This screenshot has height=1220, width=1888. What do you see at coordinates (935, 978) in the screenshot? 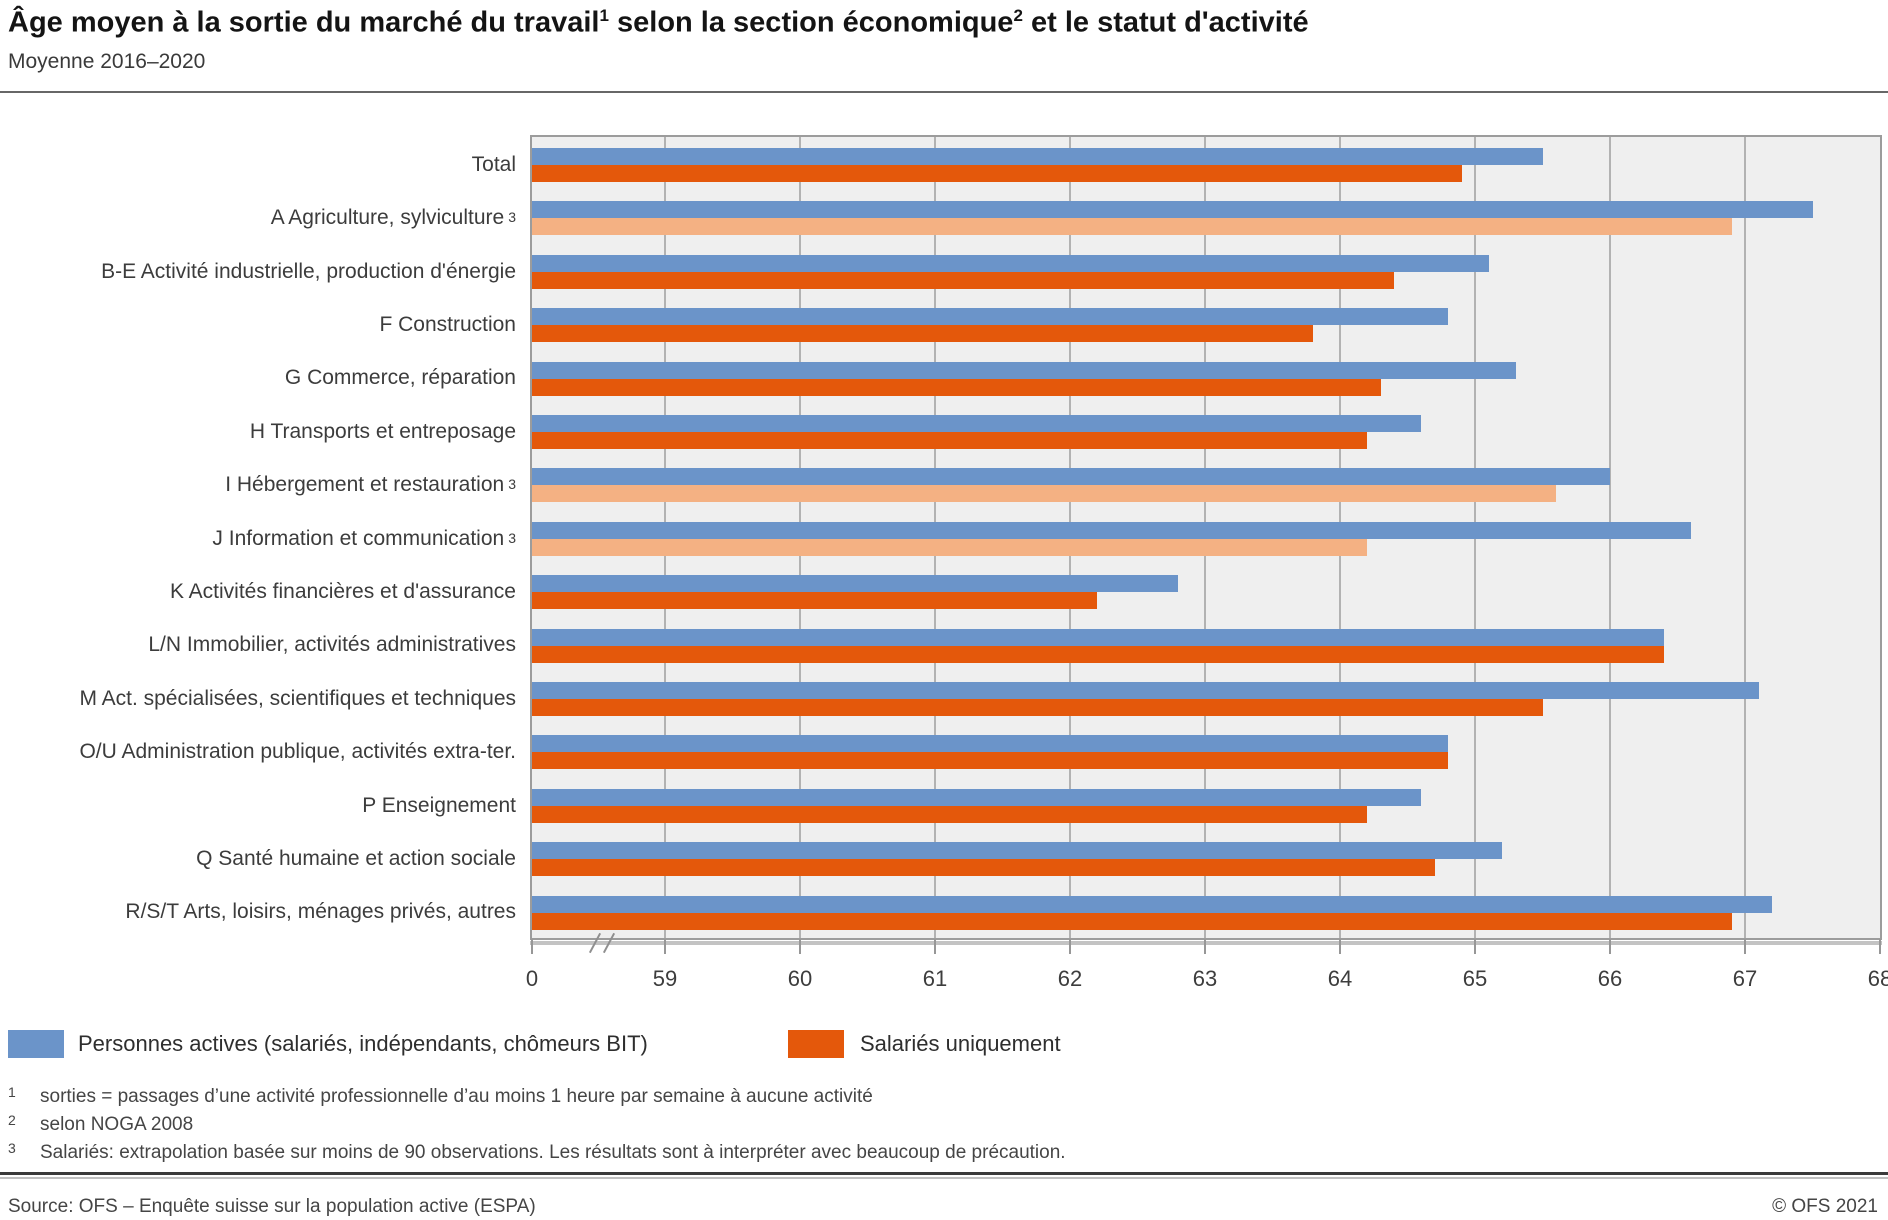
I see `axis-tick-label-61: 61` at bounding box center [935, 978].